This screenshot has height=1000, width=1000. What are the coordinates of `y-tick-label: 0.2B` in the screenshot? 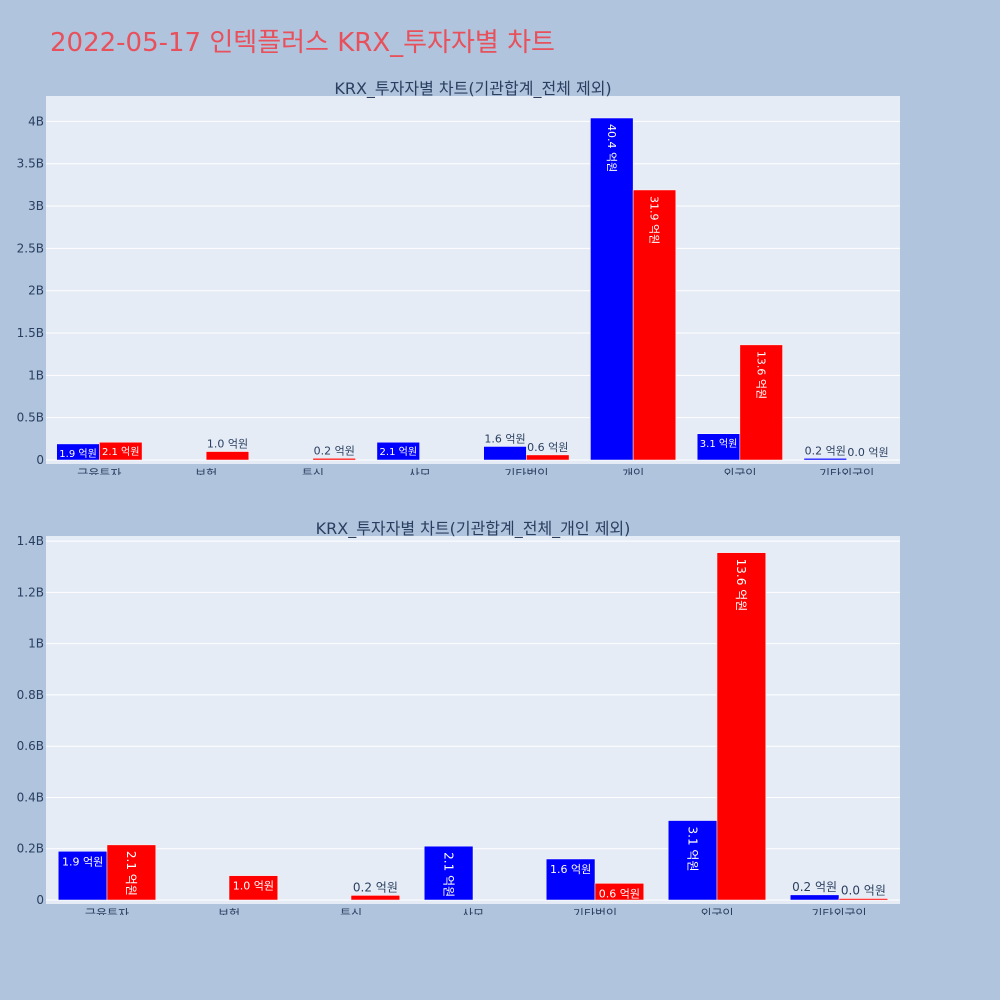 It's located at (30, 849).